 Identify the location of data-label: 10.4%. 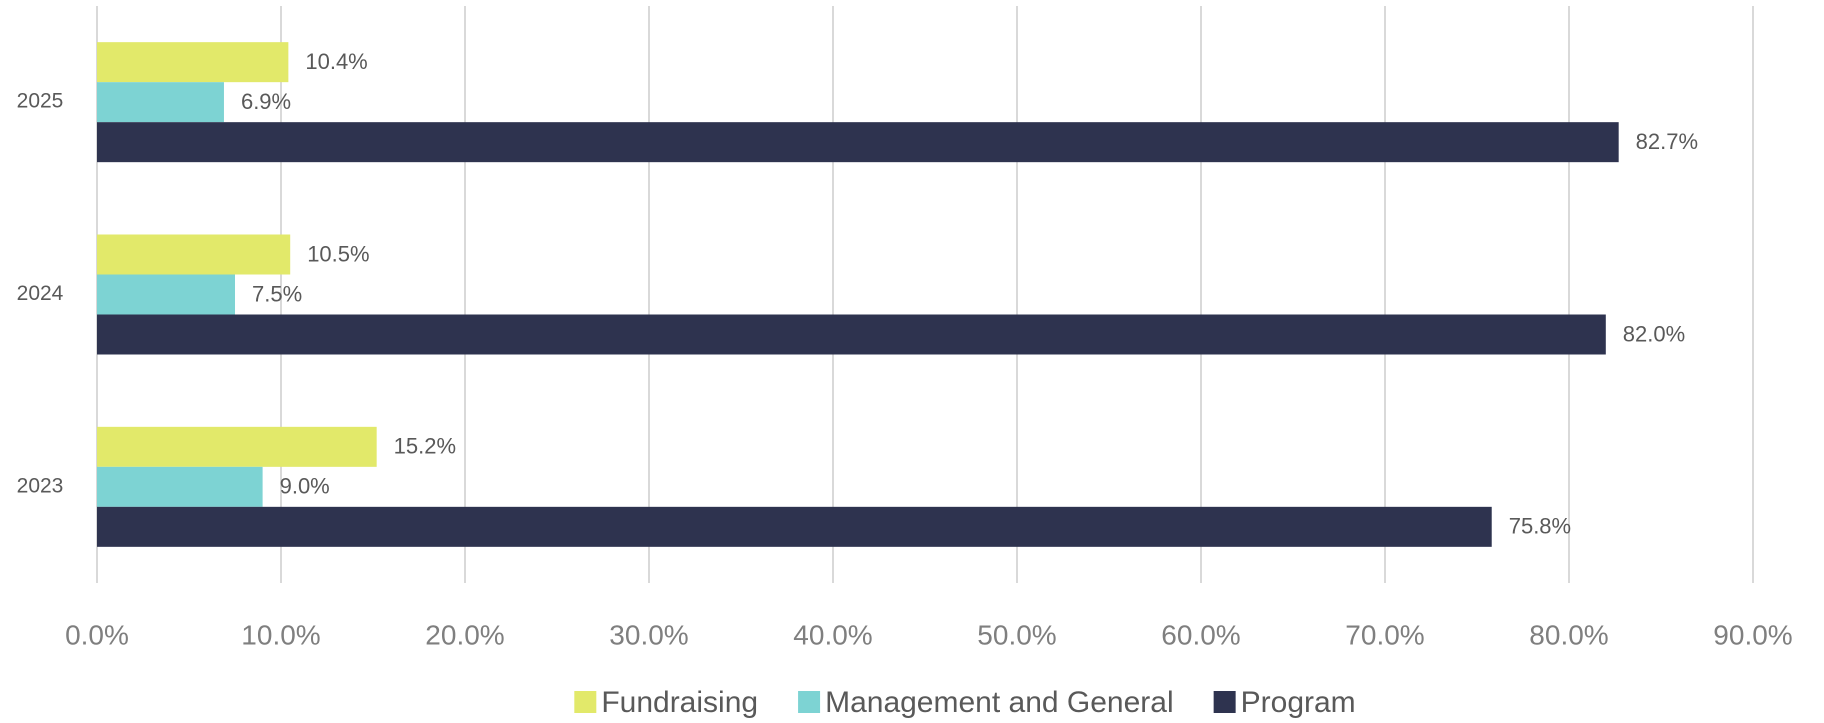
(336, 61).